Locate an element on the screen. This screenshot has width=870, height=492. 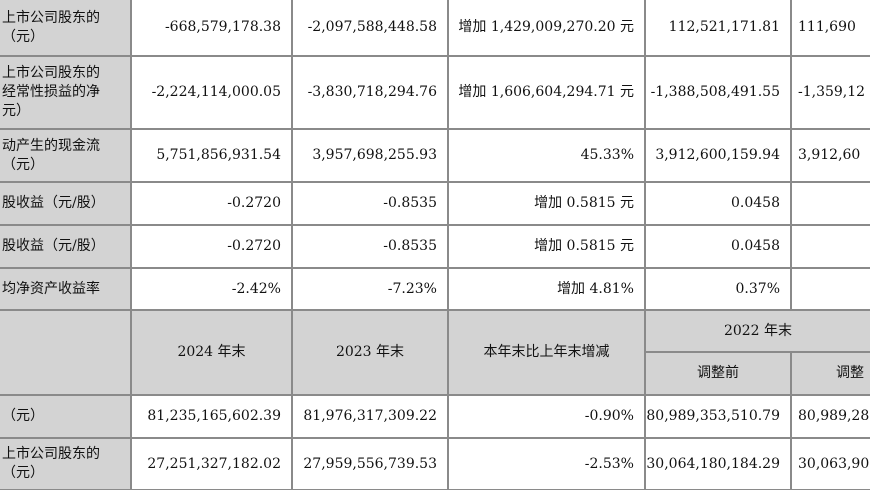
header-after-adjust: 调整 is located at coordinates (830, 373).